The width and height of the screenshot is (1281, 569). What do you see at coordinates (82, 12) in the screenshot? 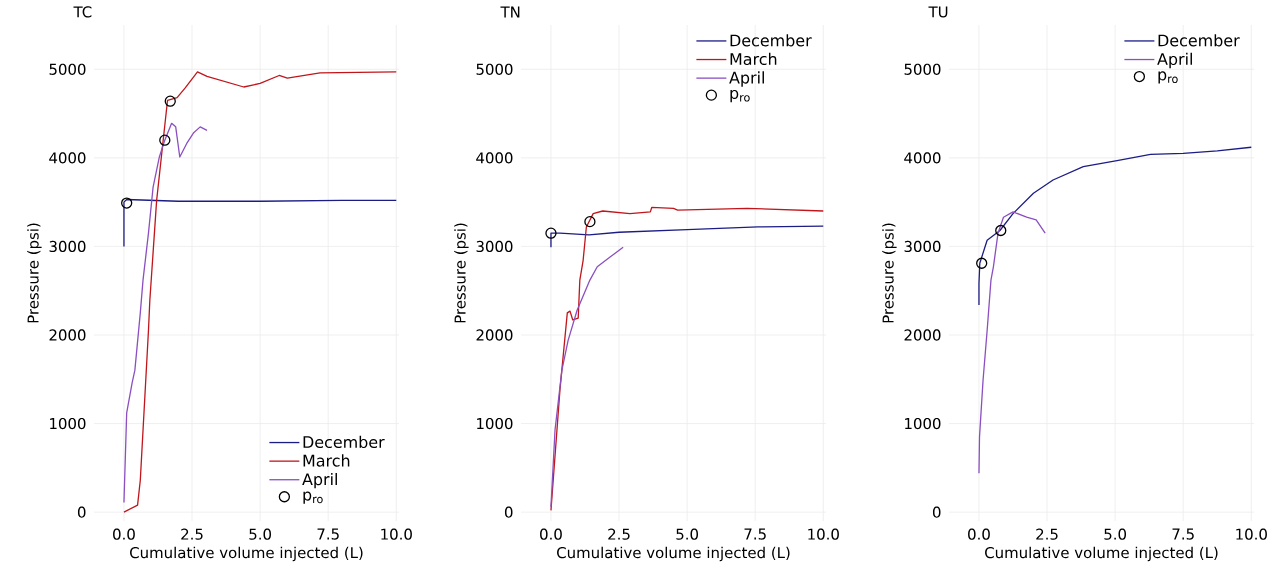
I see `chart-title: TC` at bounding box center [82, 12].